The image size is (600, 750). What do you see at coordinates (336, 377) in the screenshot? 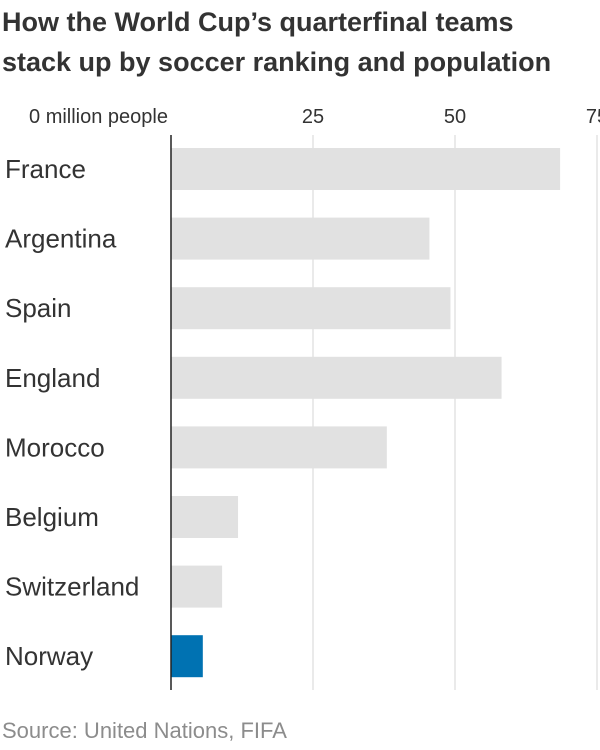
I see `bar-england` at bounding box center [336, 377].